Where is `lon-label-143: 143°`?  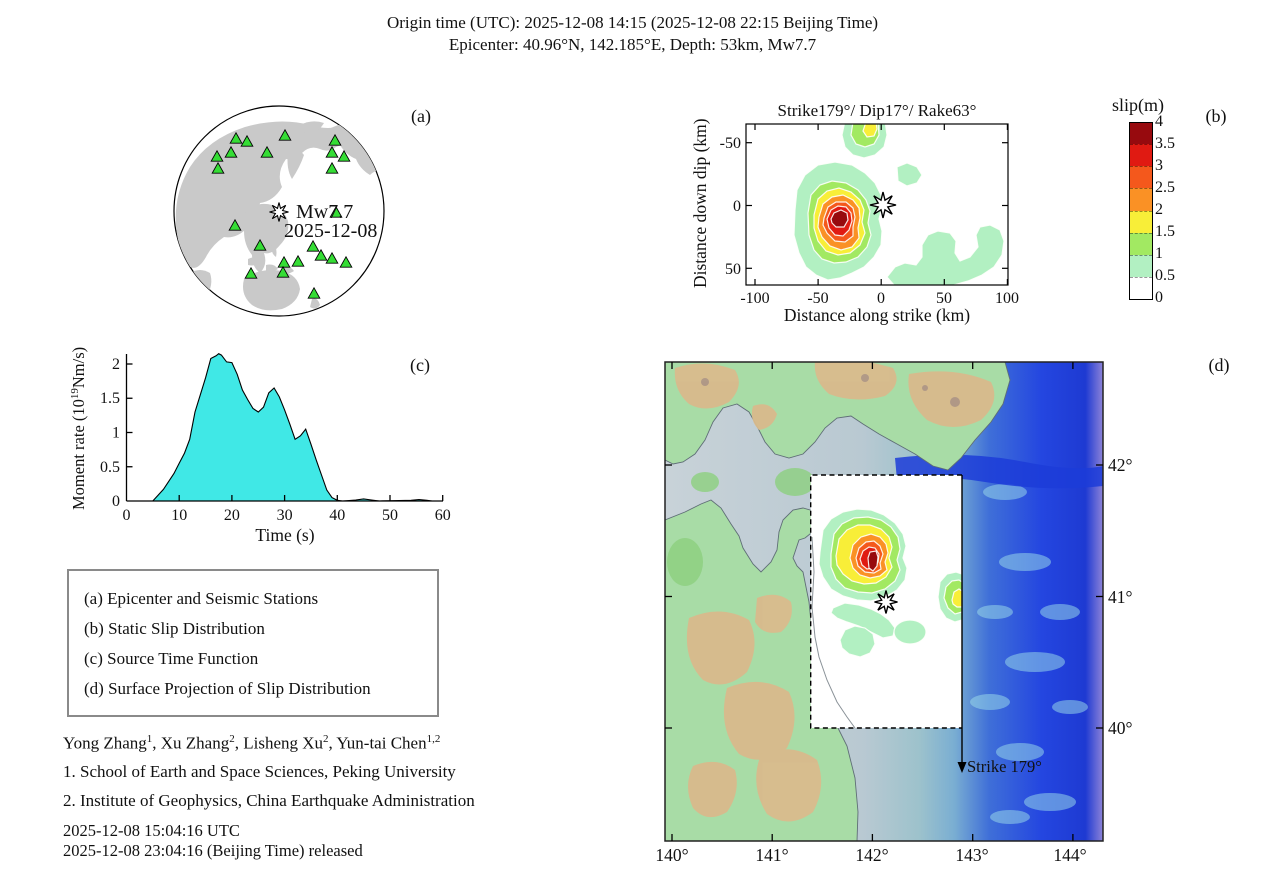
lon-label-143: 143° is located at coordinates (972, 855).